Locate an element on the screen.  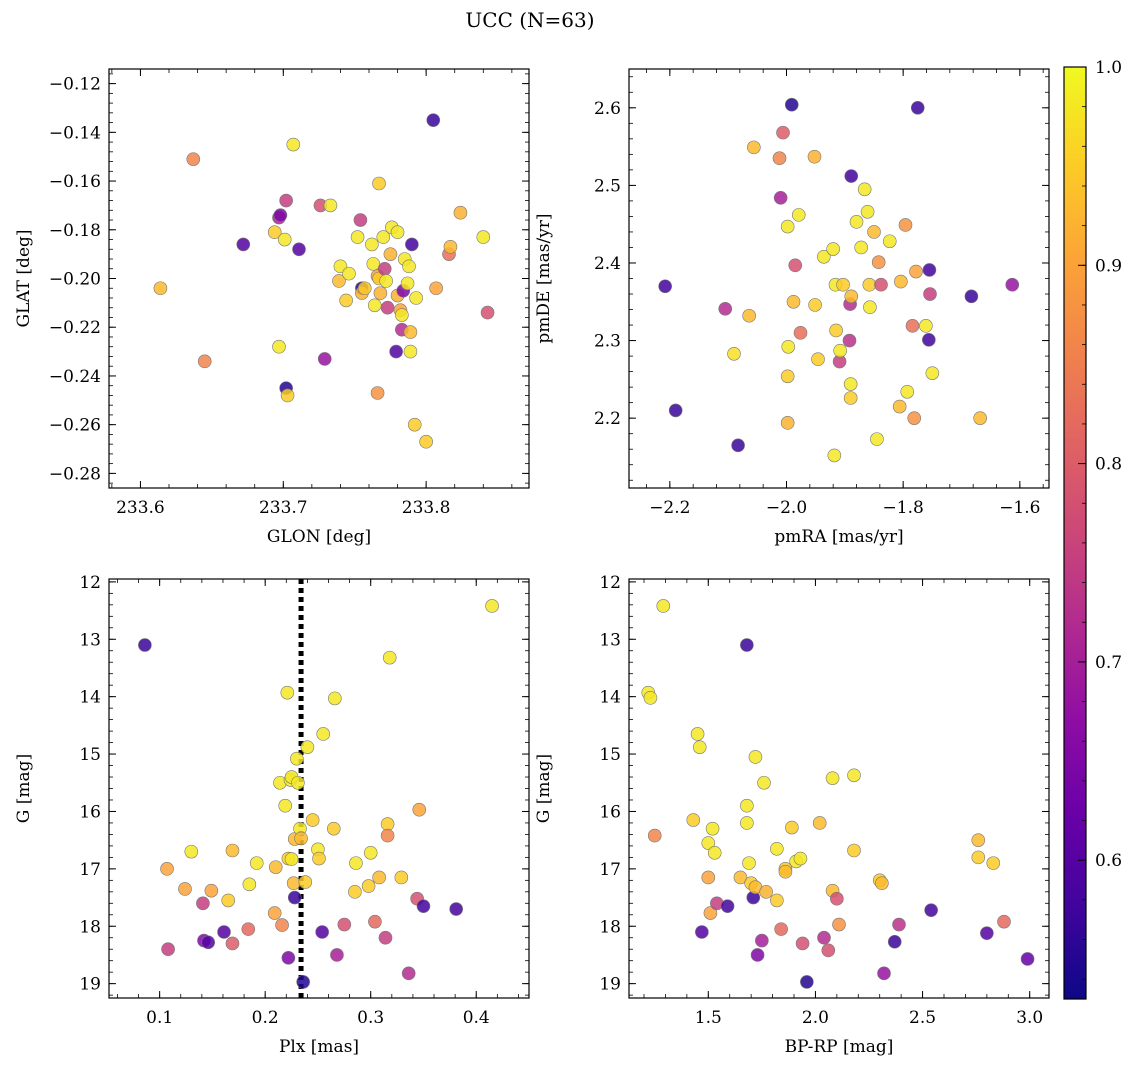
x-tick-label: −2.0 is located at coordinates (786, 508).